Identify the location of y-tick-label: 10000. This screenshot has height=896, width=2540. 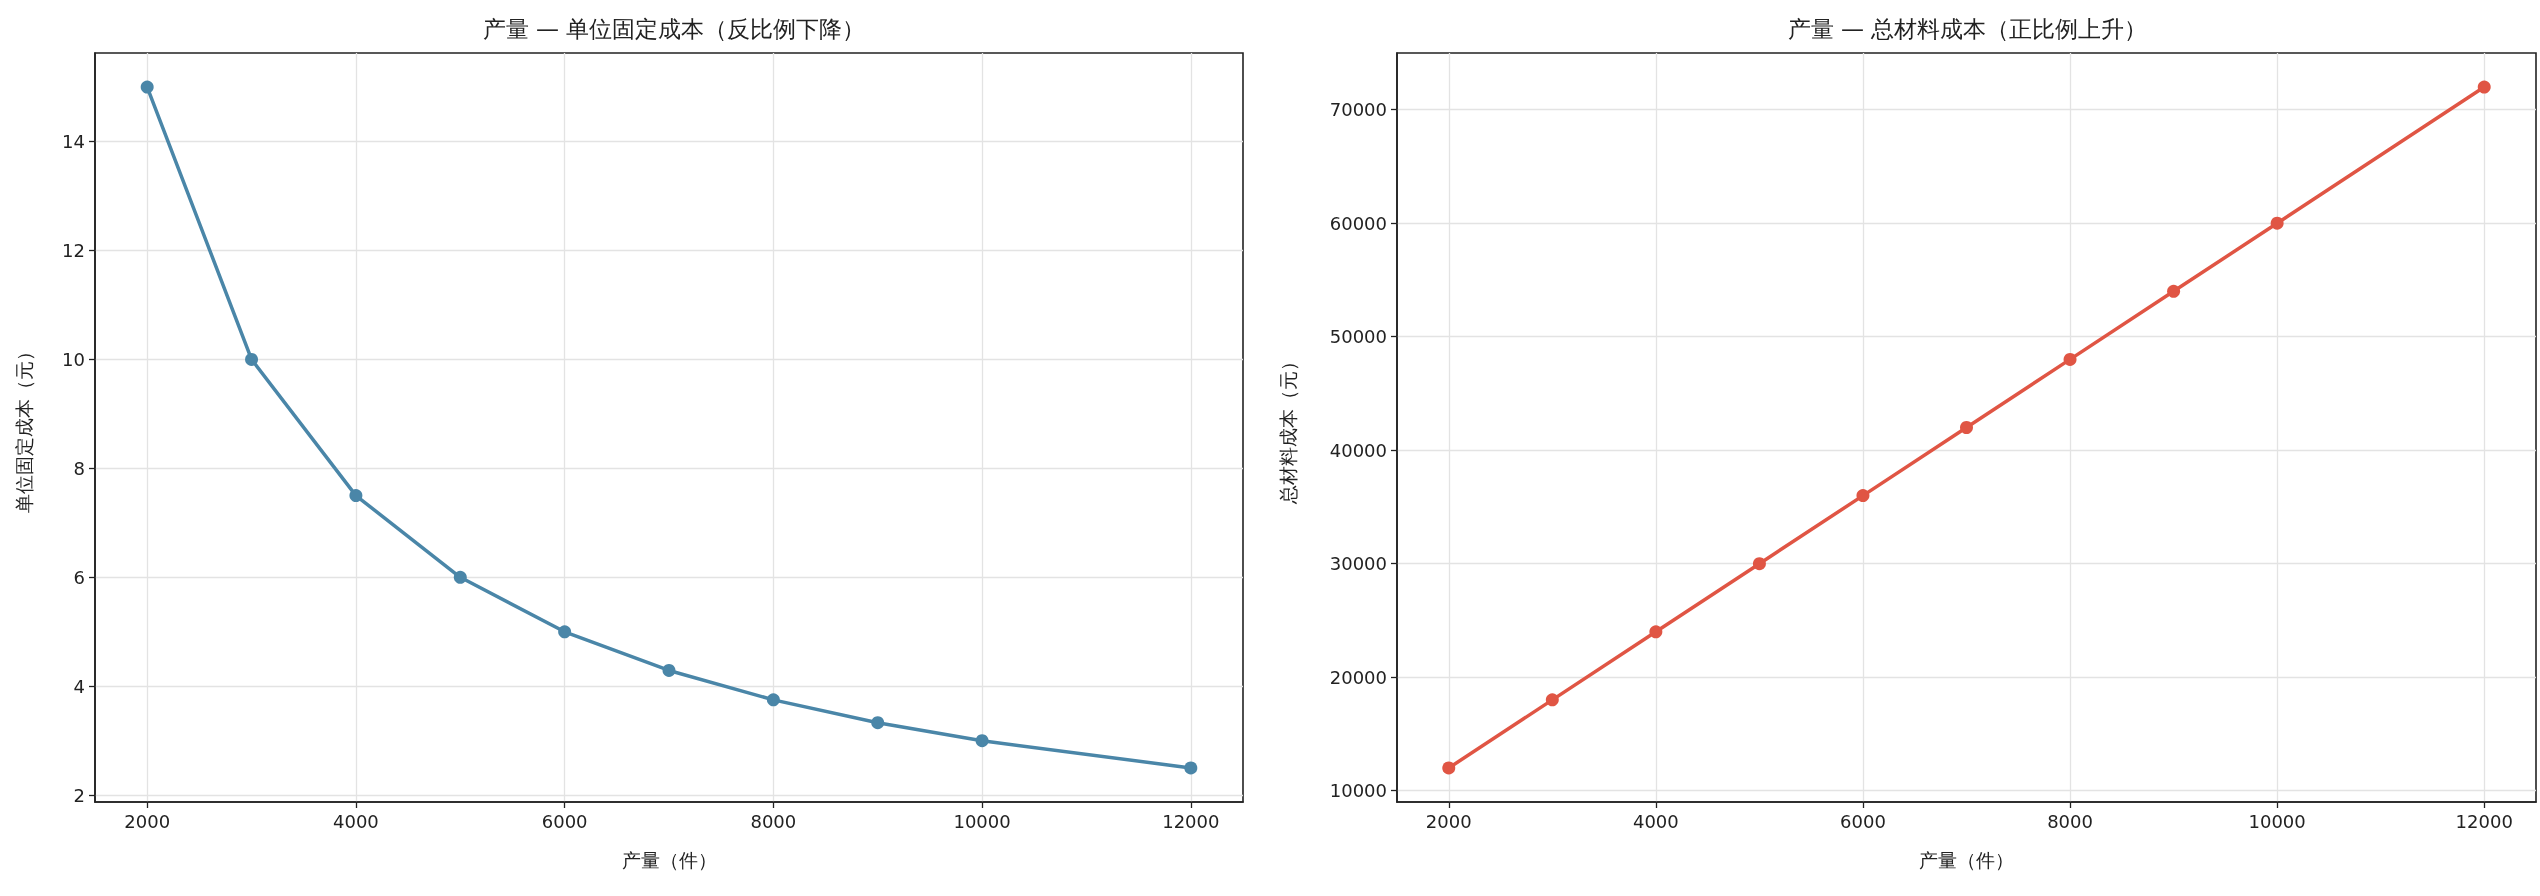
(1358, 791).